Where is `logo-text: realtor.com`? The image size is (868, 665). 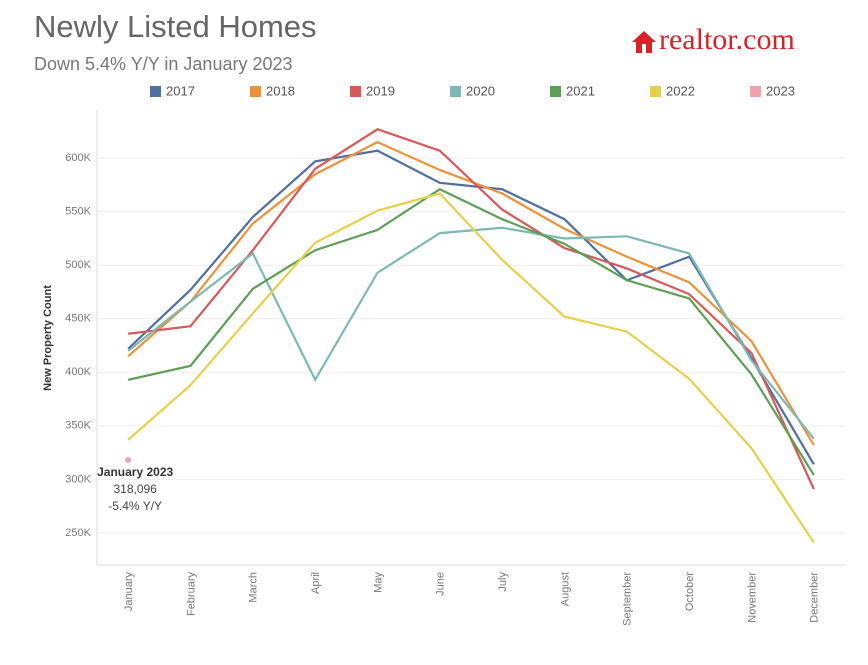
logo-text: realtor.com is located at coordinates (727, 39).